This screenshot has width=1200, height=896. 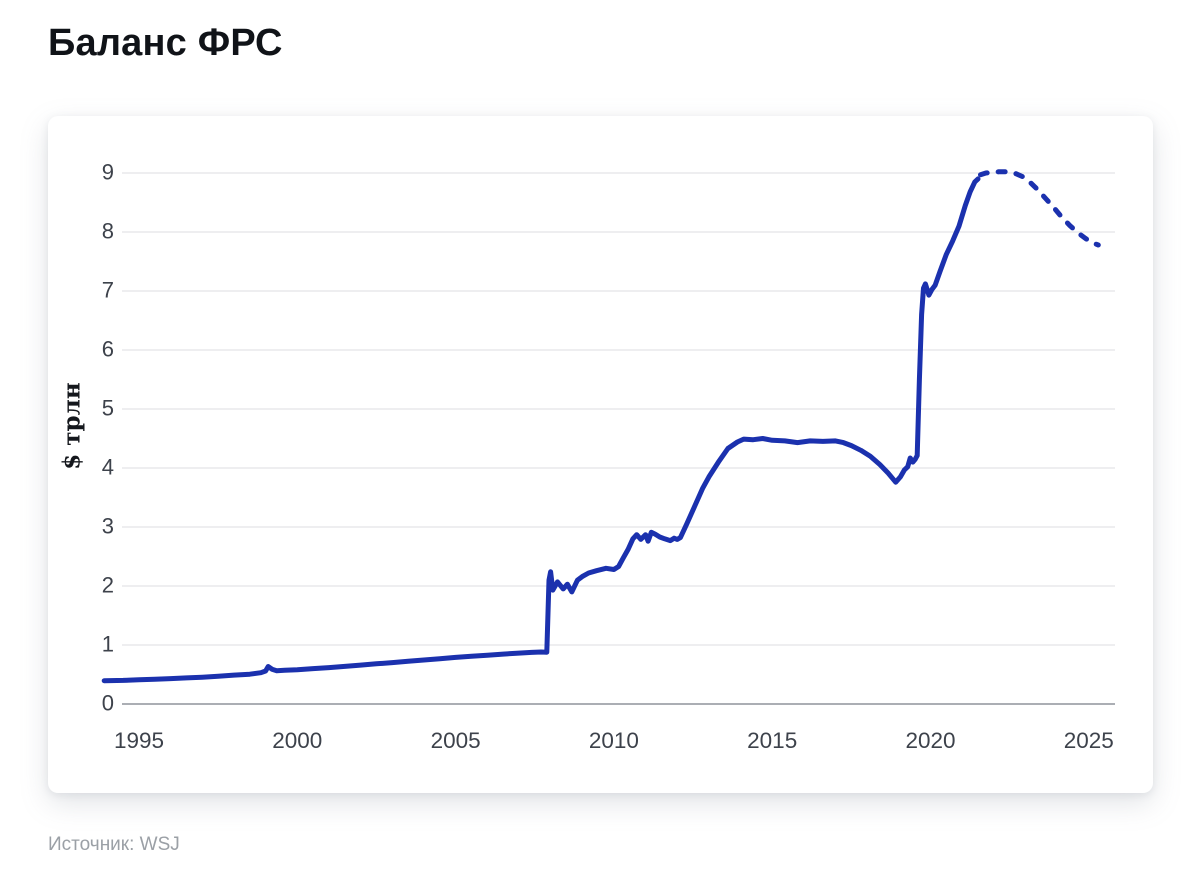 What do you see at coordinates (455, 740) in the screenshot?
I see `x-tick-label: 2005` at bounding box center [455, 740].